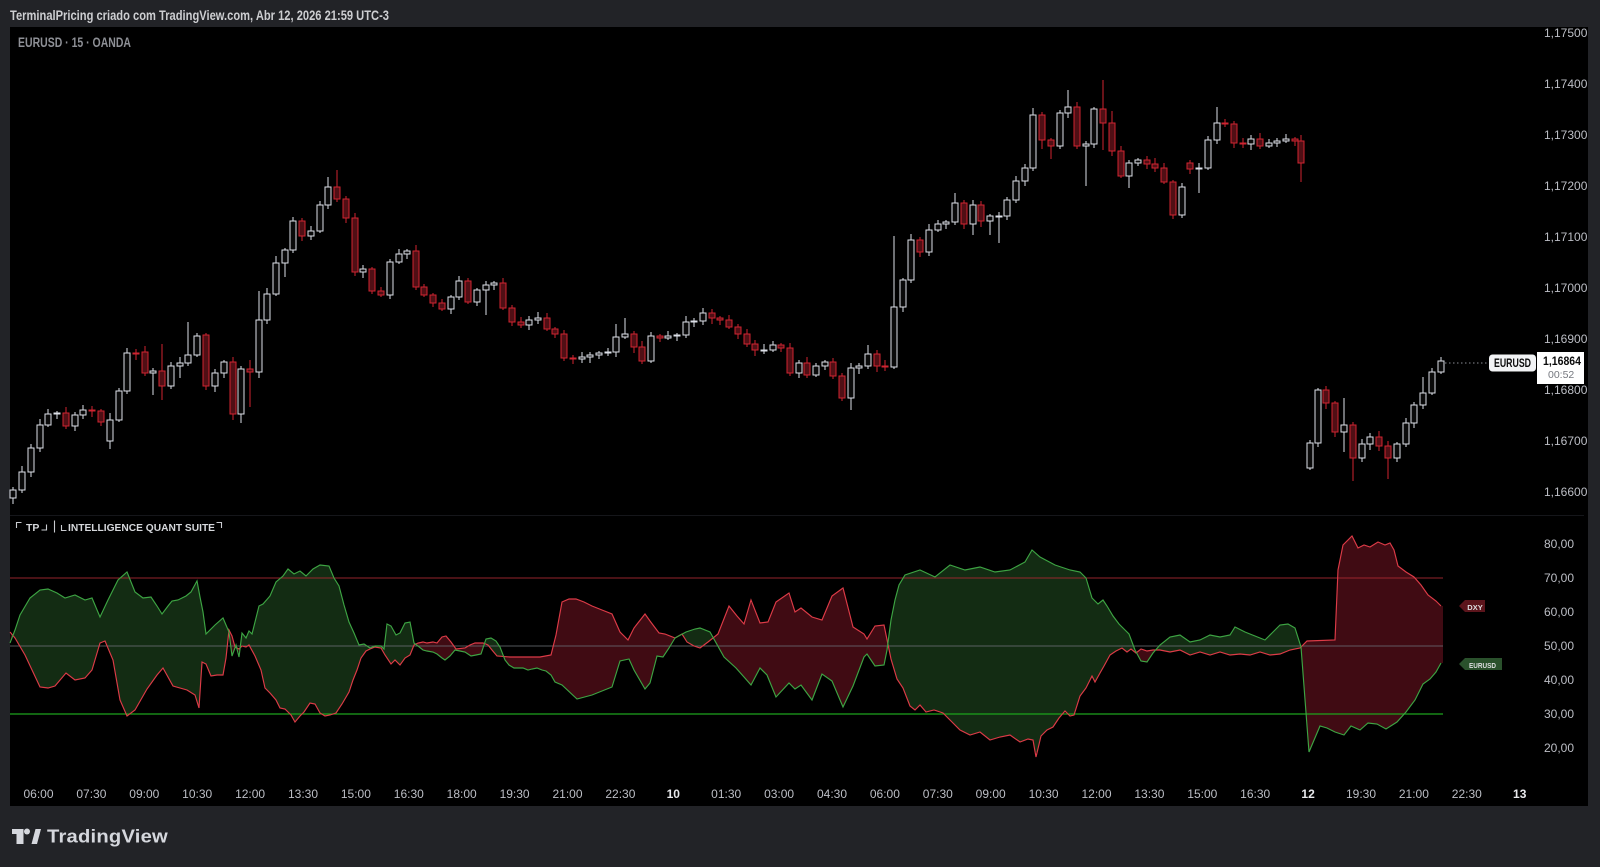 Image resolution: width=1600 pixels, height=867 pixels. Describe the element at coordinates (1566, 33) in the screenshot. I see `svg-text: 1,17500` at that location.